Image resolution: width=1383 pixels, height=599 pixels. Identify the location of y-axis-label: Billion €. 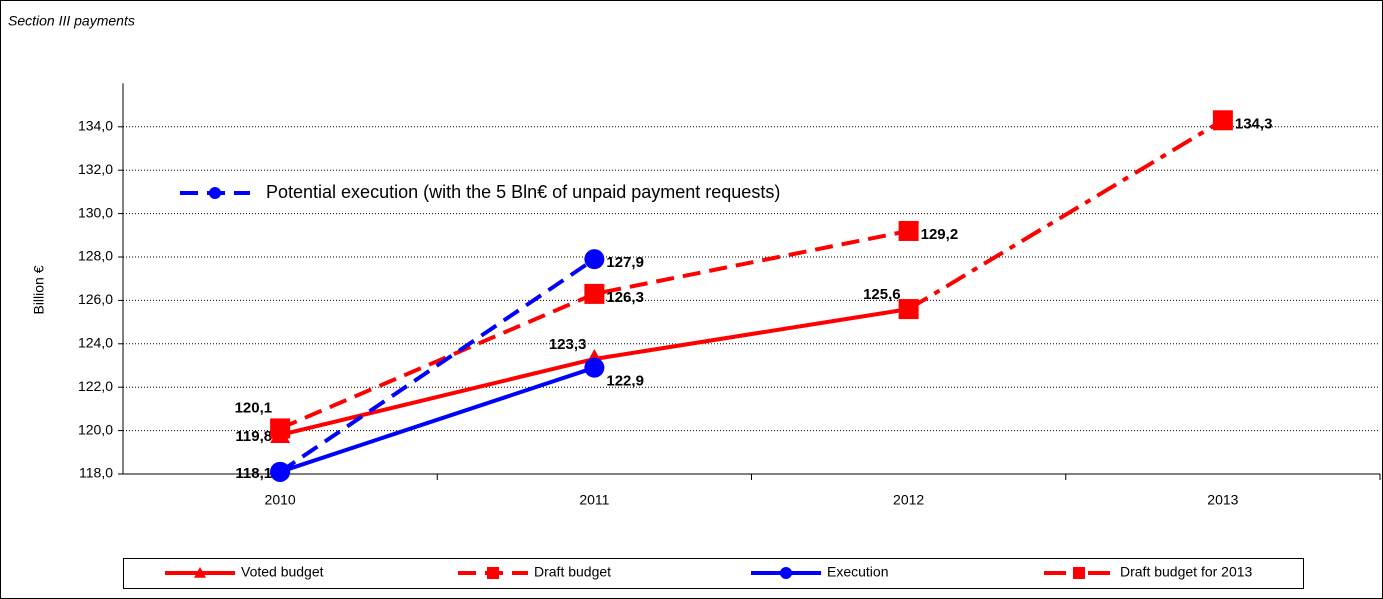
(39, 289).